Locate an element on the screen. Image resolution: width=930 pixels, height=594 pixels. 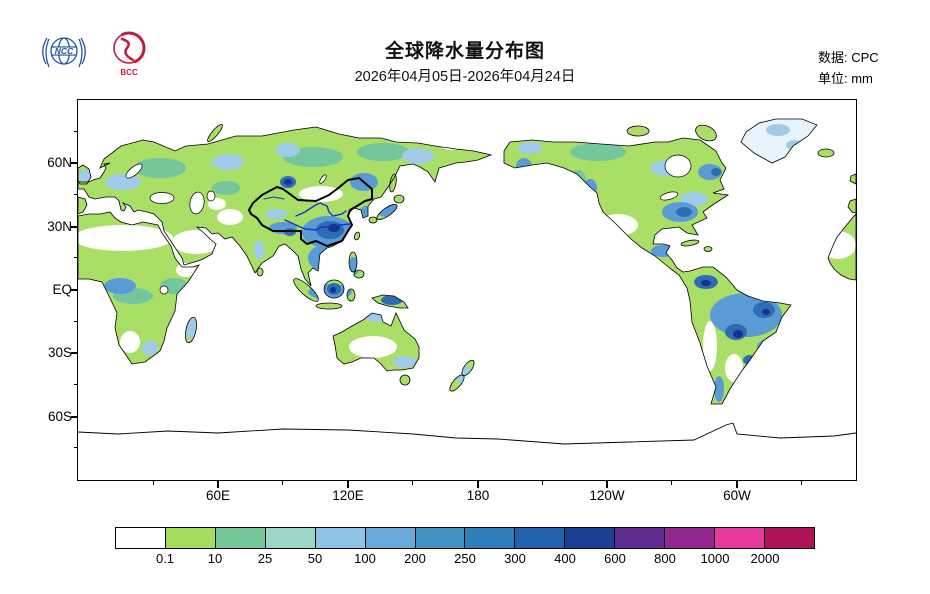
colorbar-label: 50 is located at coordinates (315, 558).